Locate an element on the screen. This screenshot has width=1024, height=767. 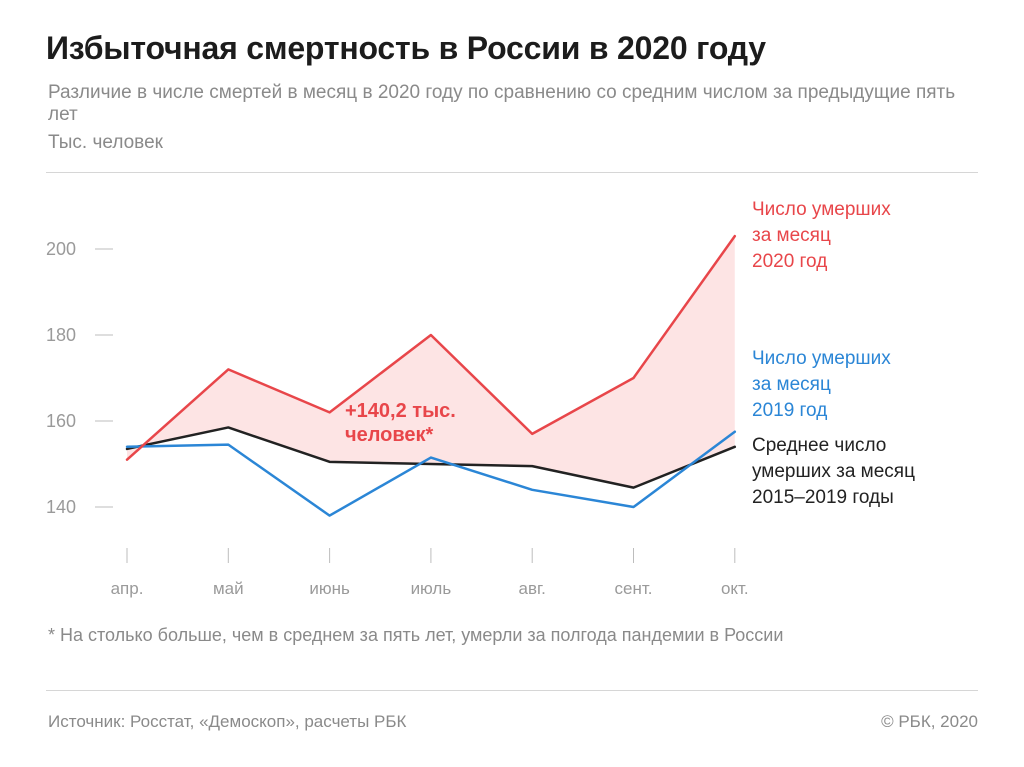
x-tick-label-2: июнь is located at coordinates (329, 588).